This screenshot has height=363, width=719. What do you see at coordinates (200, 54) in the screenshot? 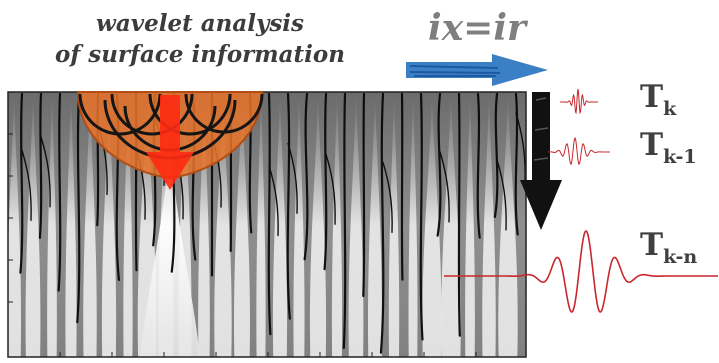
I see `caption-line-2: of surface information` at bounding box center [200, 54].